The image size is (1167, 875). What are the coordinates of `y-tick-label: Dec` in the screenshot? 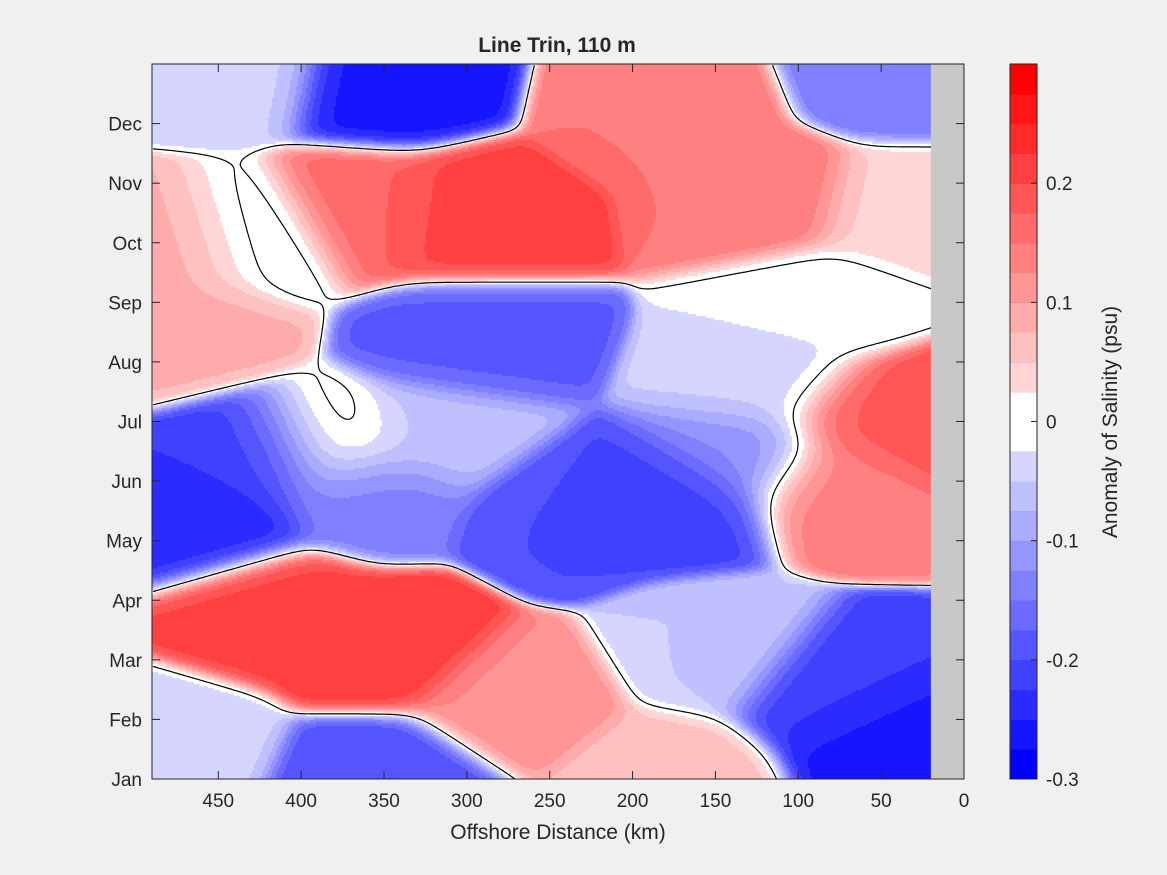 It's located at (125, 125).